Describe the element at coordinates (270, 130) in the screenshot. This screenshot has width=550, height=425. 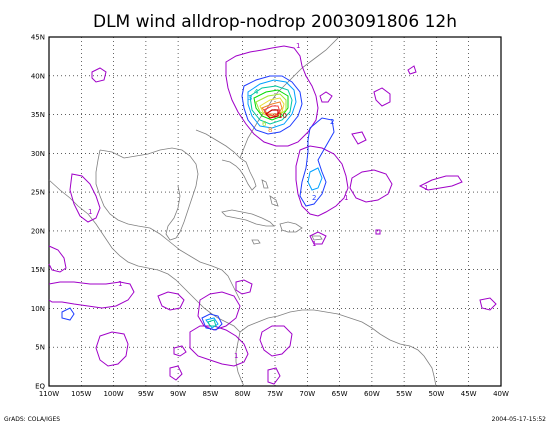
I see `contour-label: 8` at that location.